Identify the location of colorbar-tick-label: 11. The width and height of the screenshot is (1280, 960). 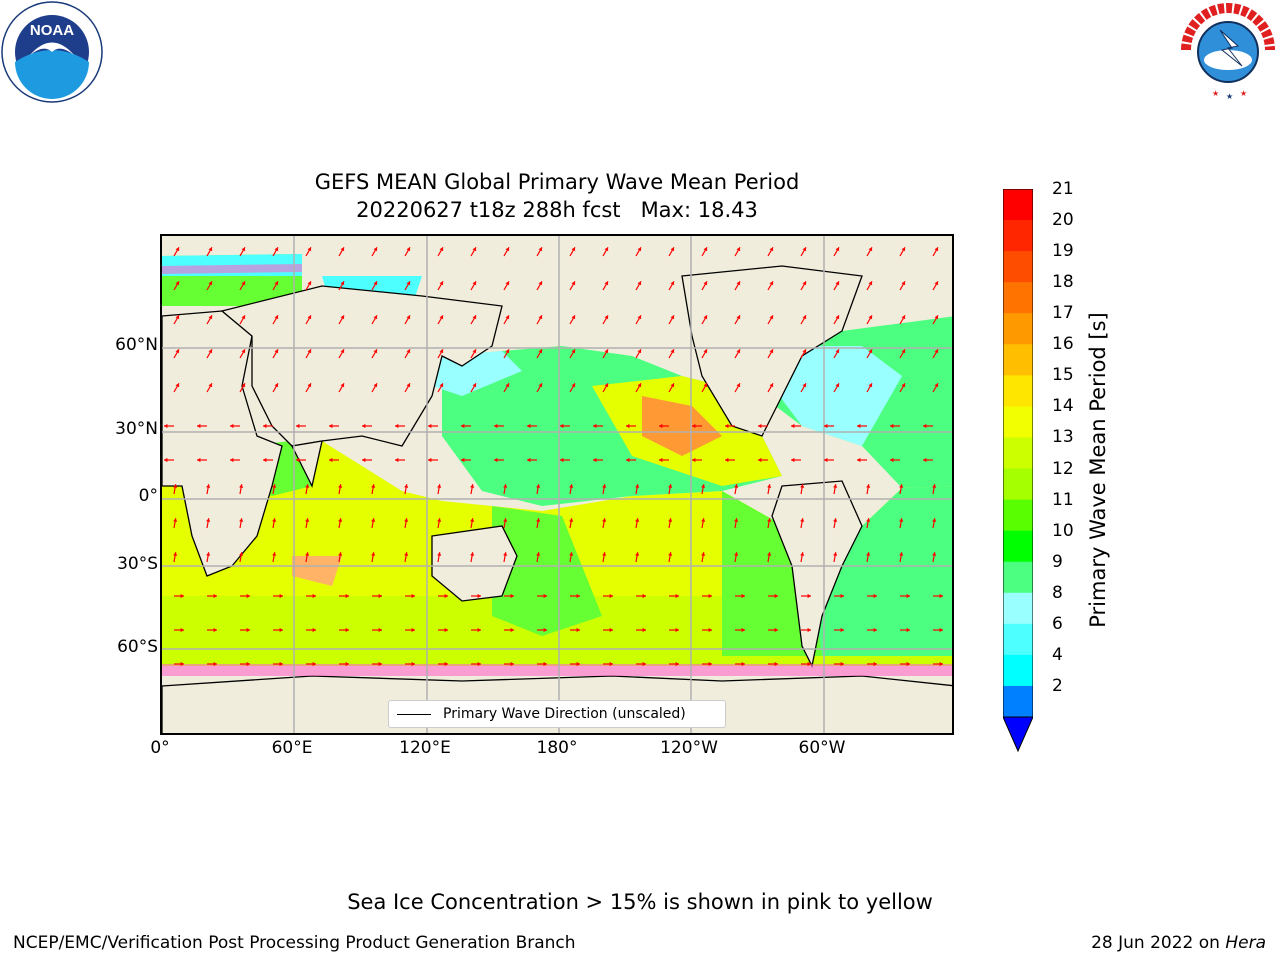
(1063, 499).